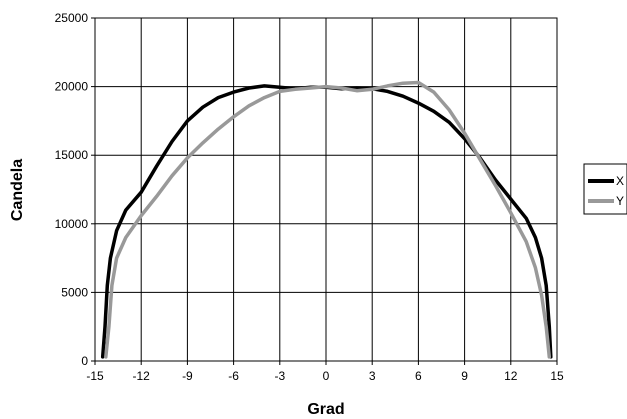  Describe the element at coordinates (17, 190) in the screenshot. I see `y-axis-title: Candela` at that location.